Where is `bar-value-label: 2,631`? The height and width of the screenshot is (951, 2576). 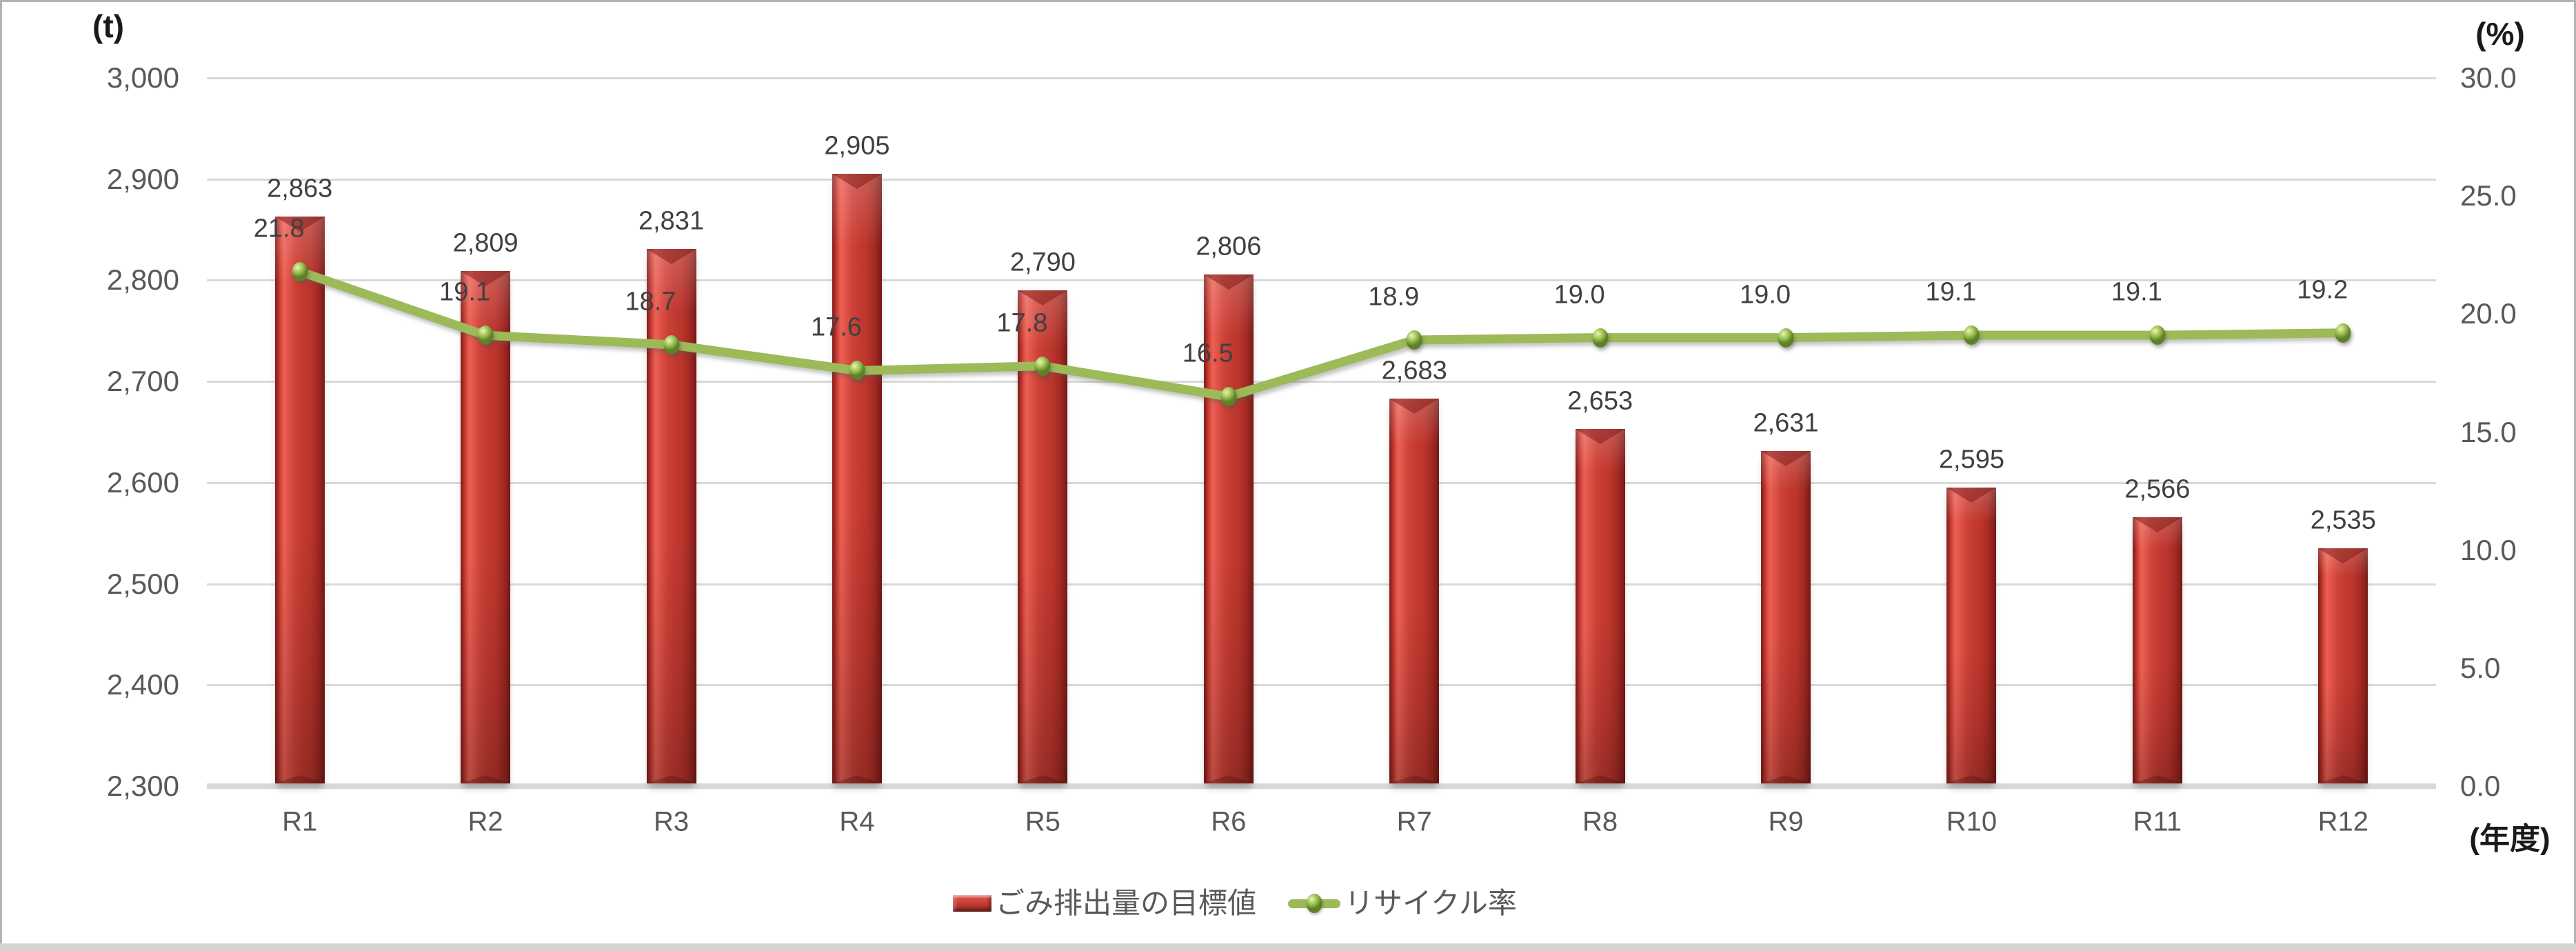
bar-value-label: 2,631 is located at coordinates (1786, 423).